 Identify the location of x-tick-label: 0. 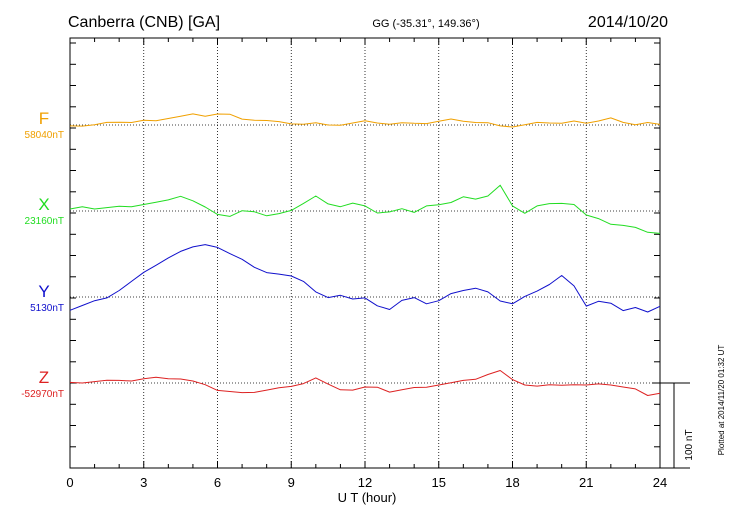
(69, 482).